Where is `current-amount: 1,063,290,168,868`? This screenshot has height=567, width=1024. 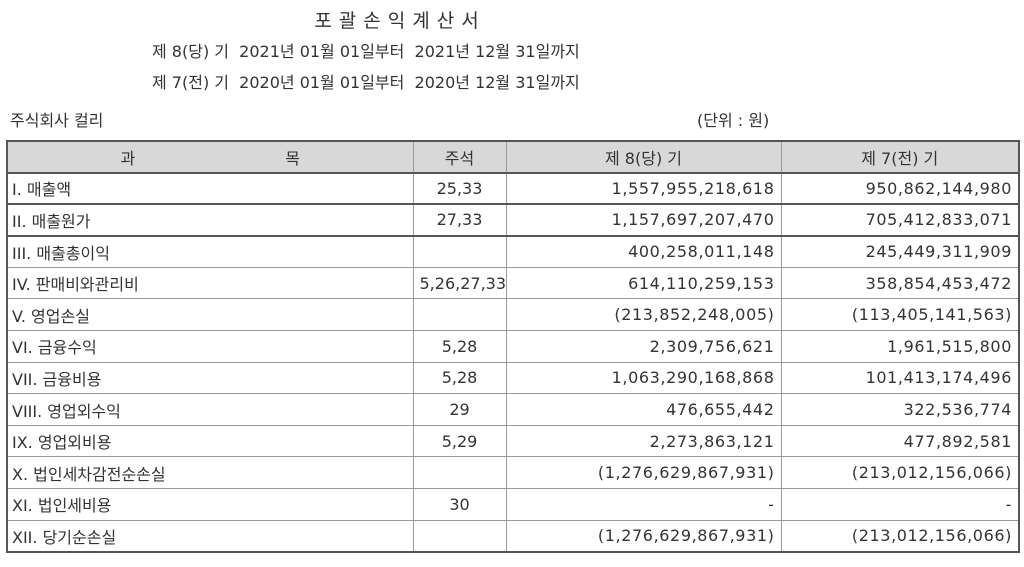
current-amount: 1,063,290,168,868 is located at coordinates (643, 378).